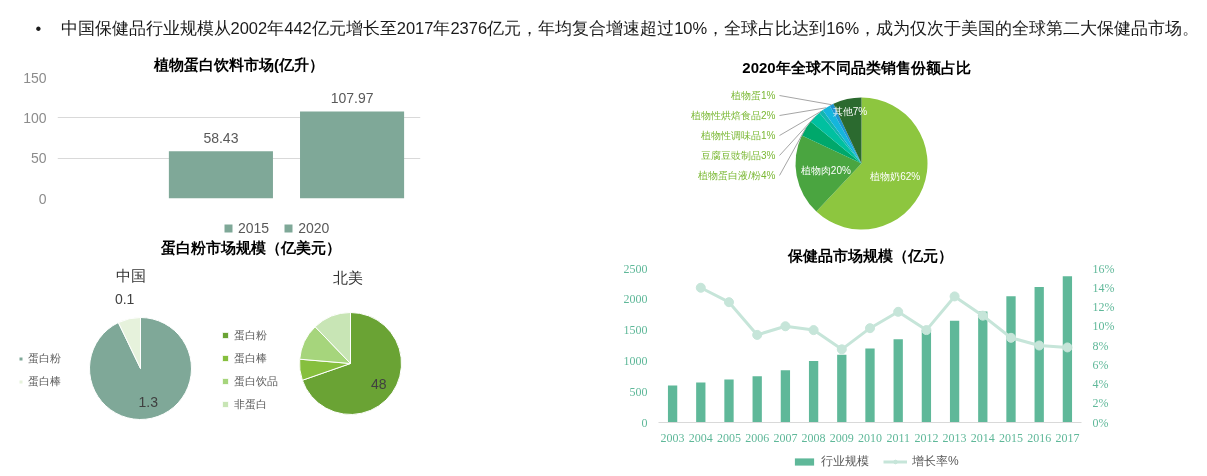 The width and height of the screenshot is (1207, 476). Describe the element at coordinates (757, 437) in the screenshot. I see `x-tick-label: 2006` at that location.